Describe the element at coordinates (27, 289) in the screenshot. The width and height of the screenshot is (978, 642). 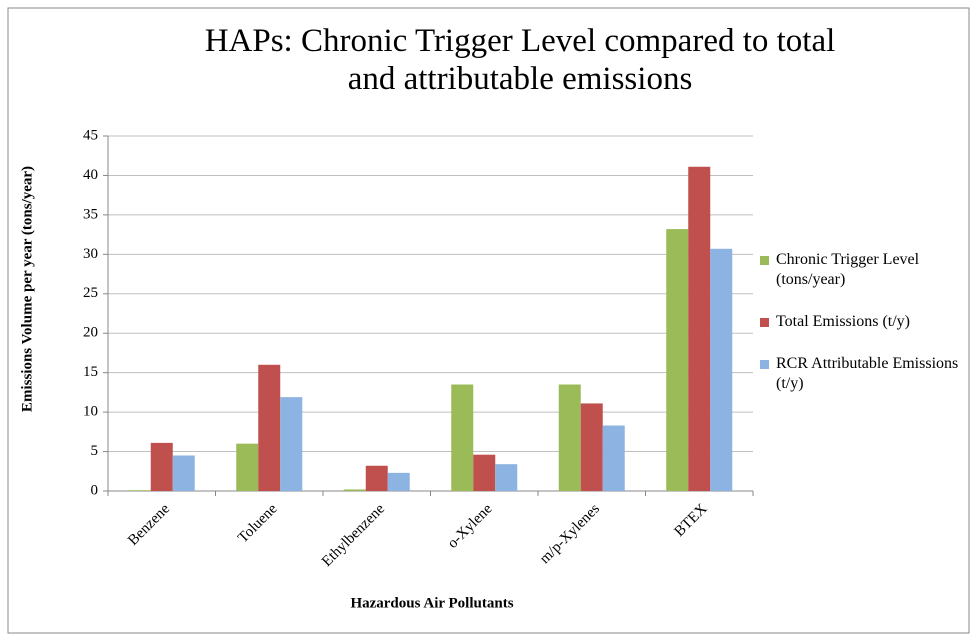
I see `y-axis-title: Emissions Volume per year (tons/year)` at that location.